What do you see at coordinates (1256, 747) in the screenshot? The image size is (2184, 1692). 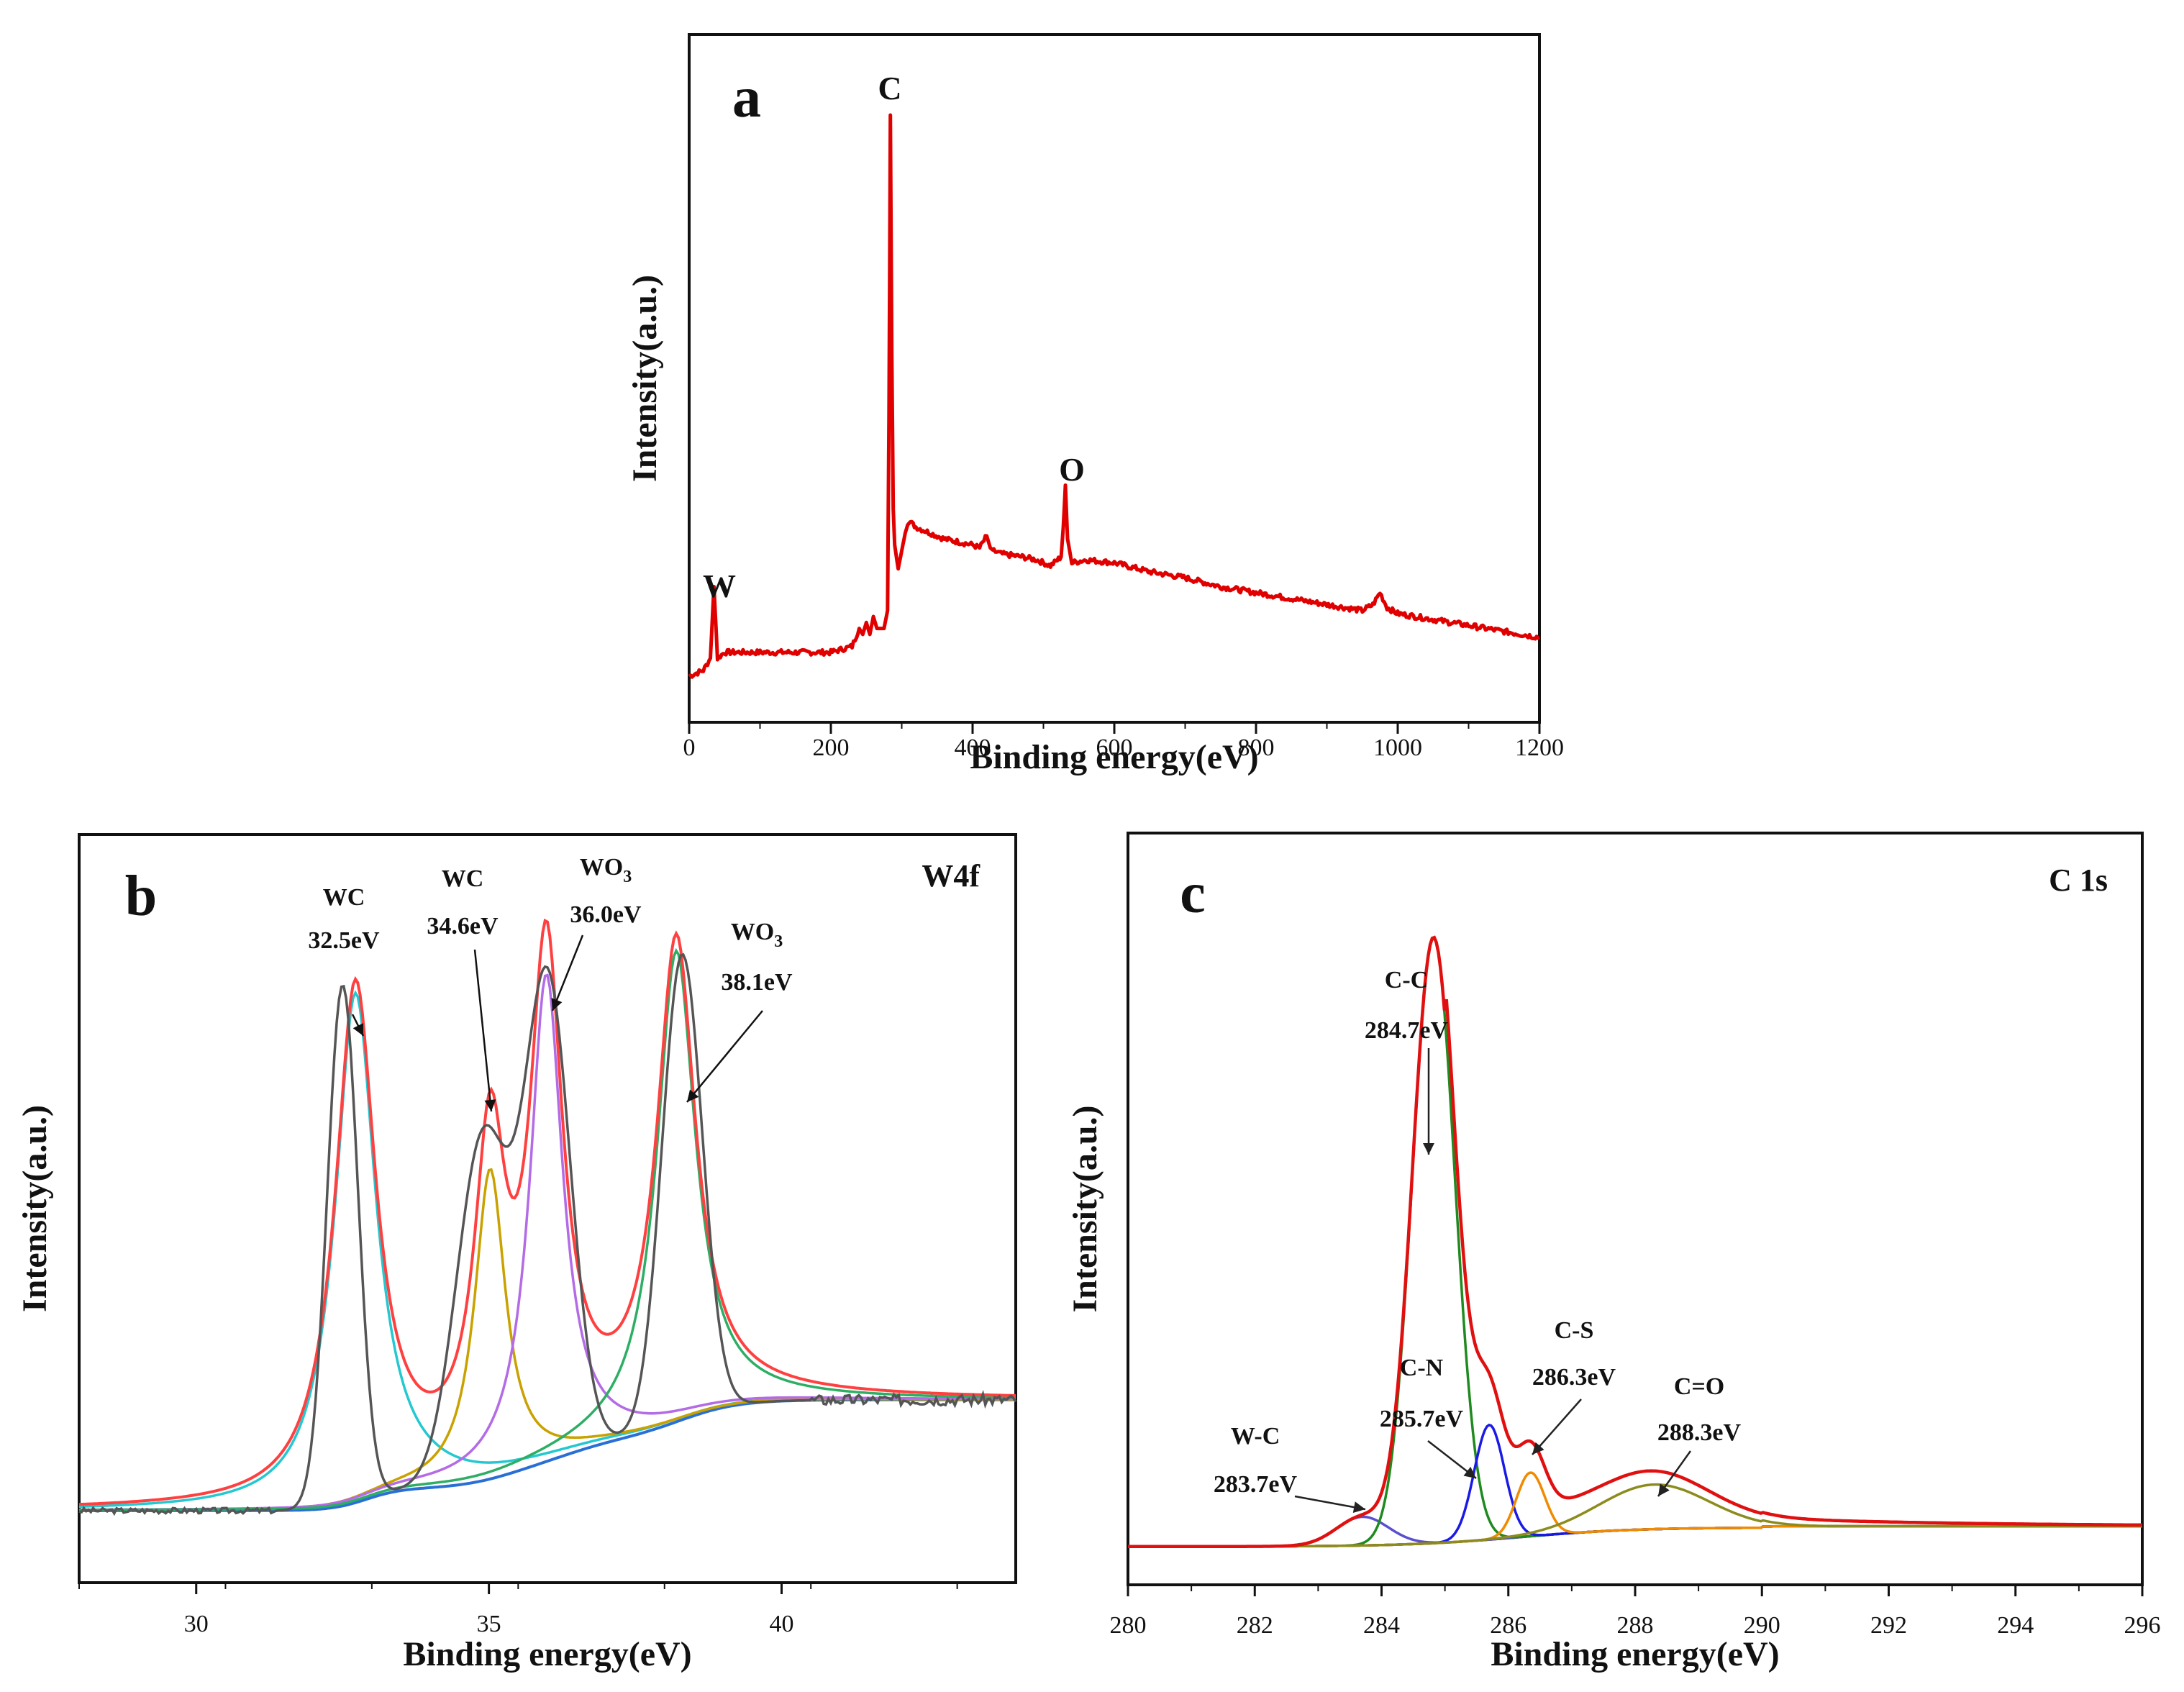 I see `x-tick-label-a: 800` at bounding box center [1256, 747].